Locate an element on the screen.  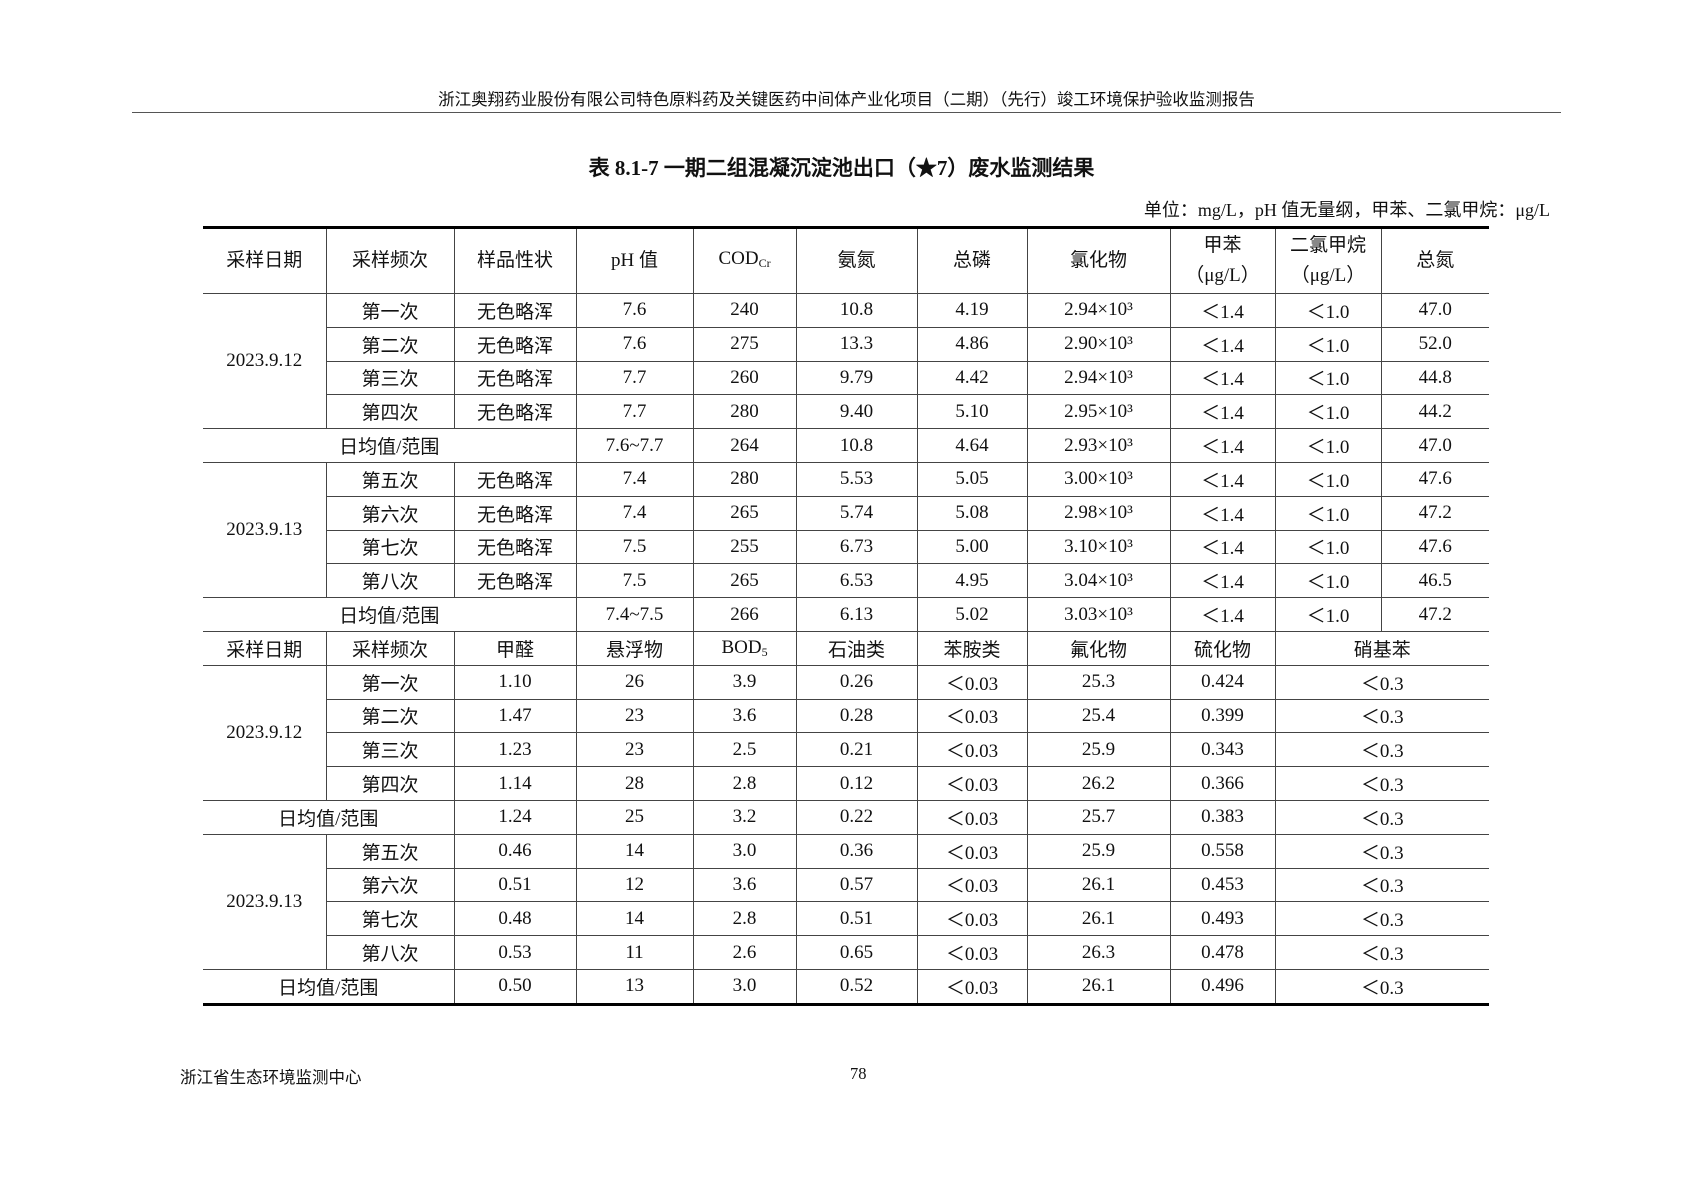
table-cell: 6.13 is located at coordinates (856, 614).